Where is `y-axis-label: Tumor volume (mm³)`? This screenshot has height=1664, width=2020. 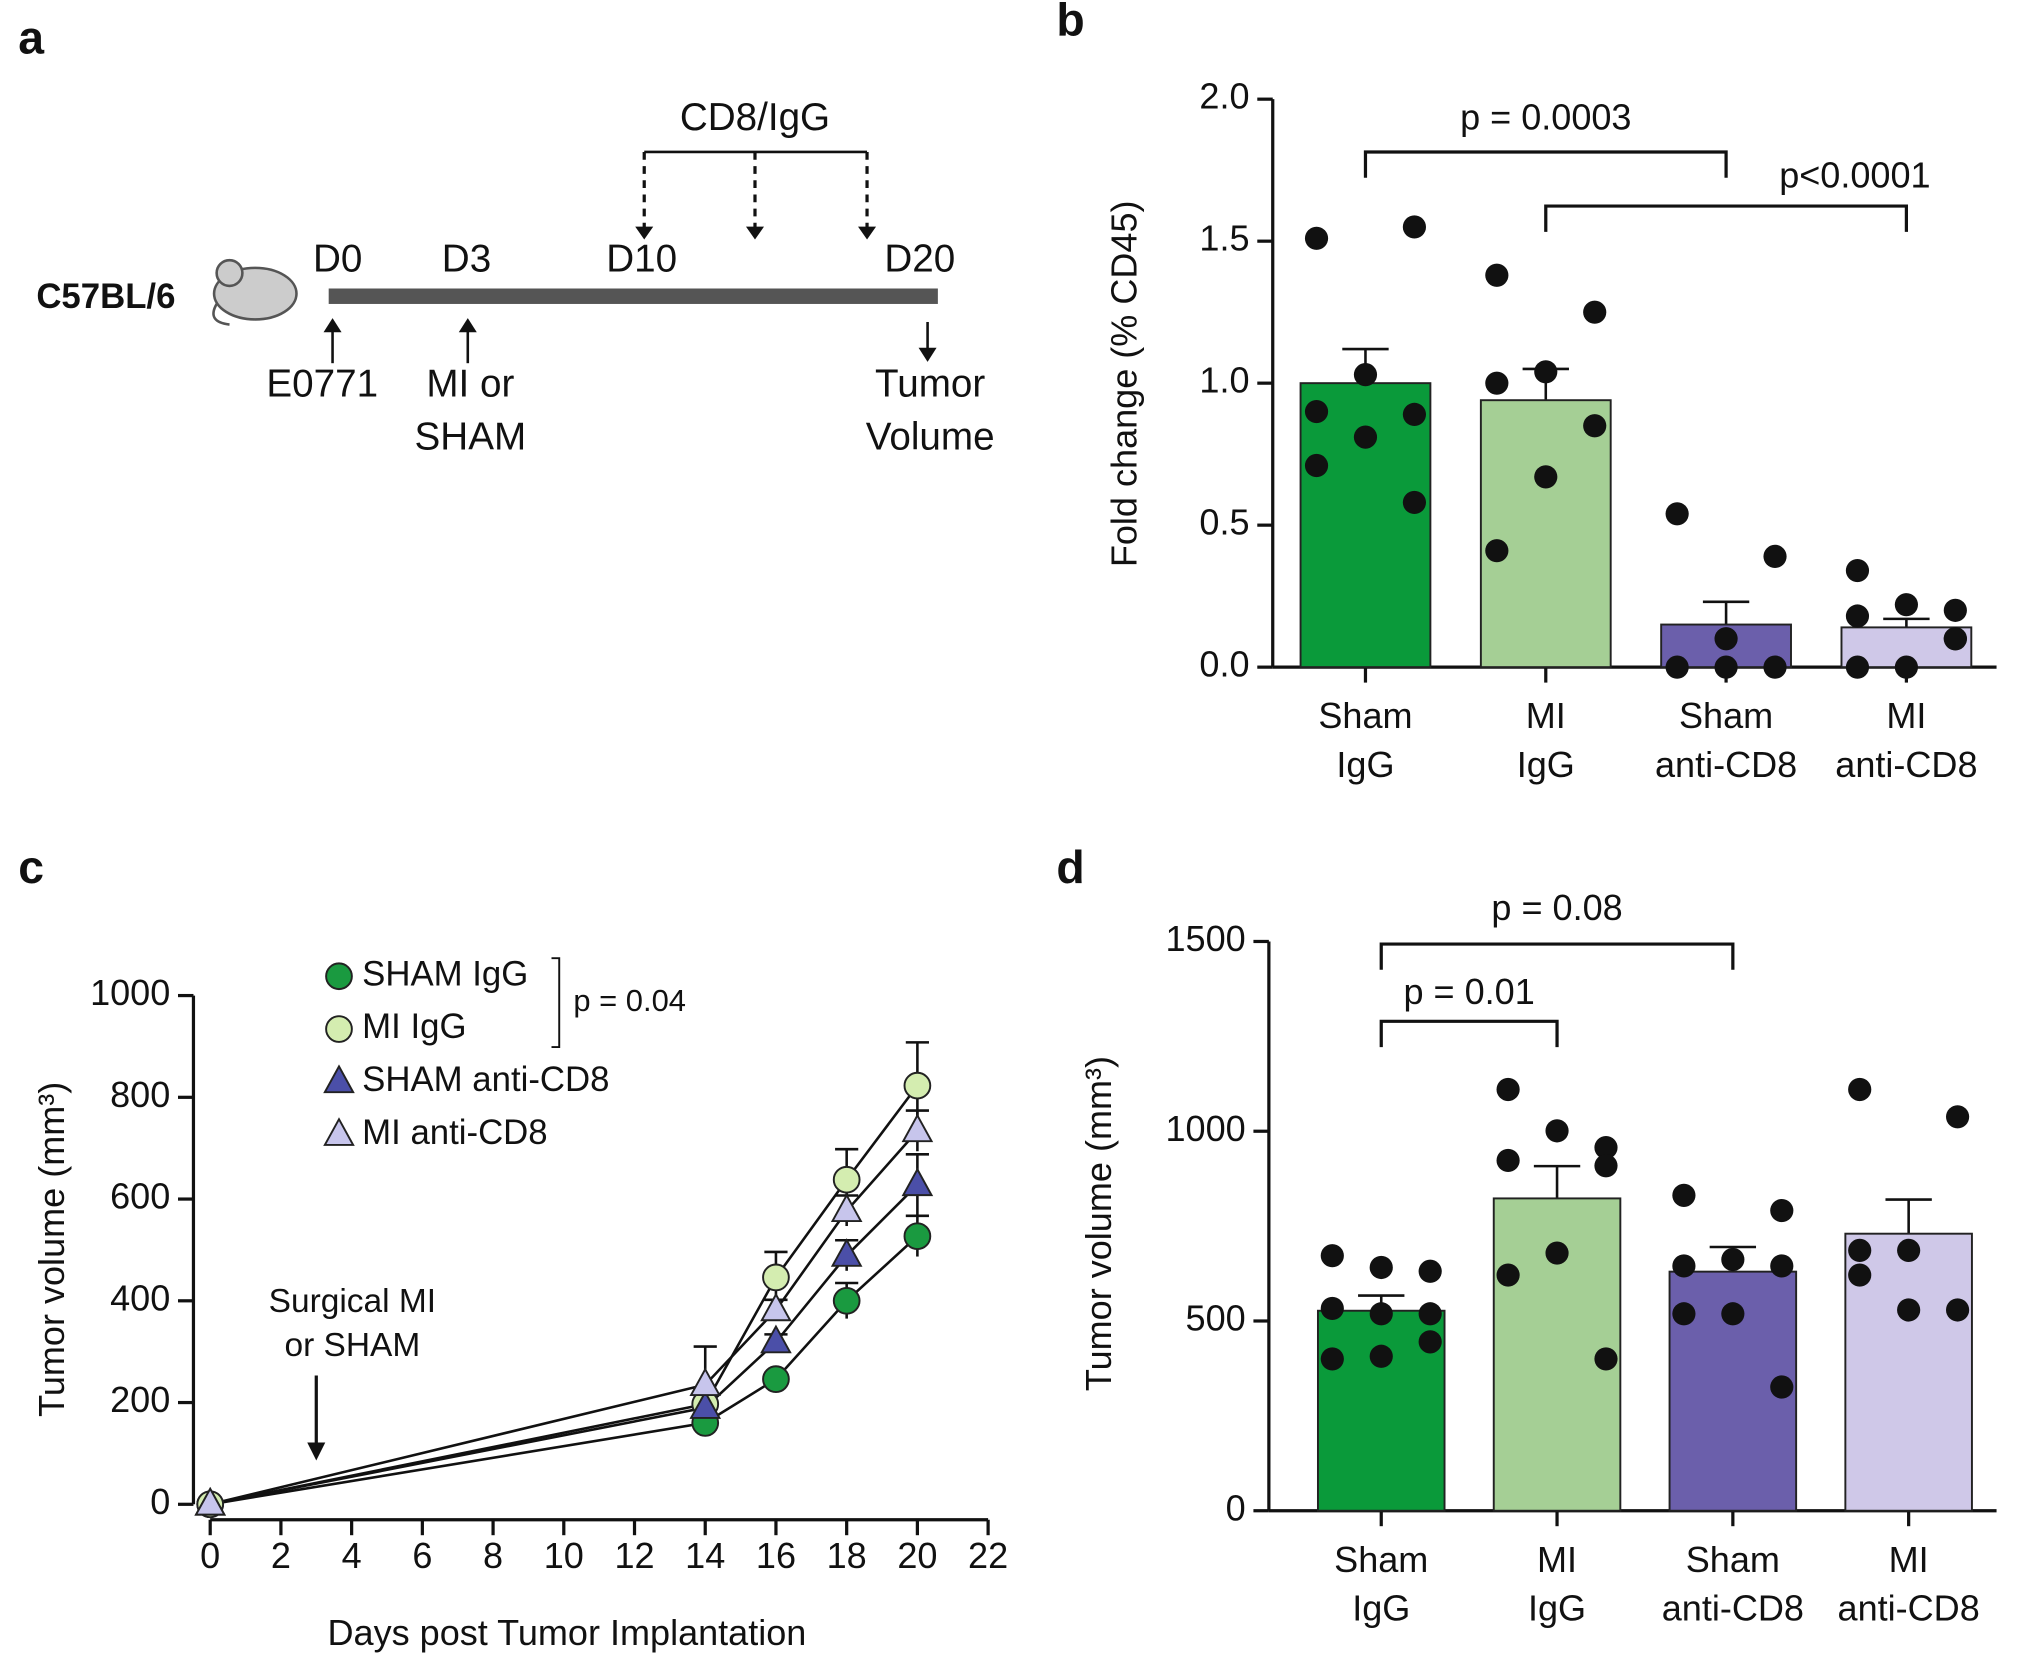 y-axis-label: Tumor volume (mm³) is located at coordinates (1098, 1223).